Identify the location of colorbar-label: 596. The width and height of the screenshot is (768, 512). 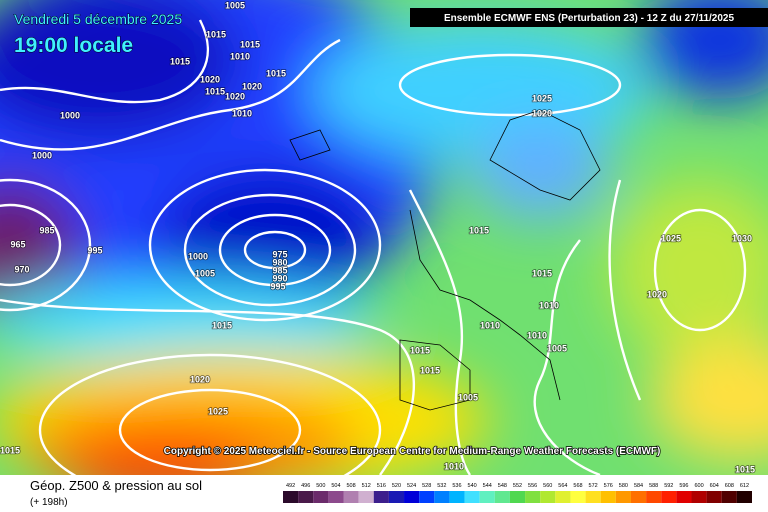
(683, 486).